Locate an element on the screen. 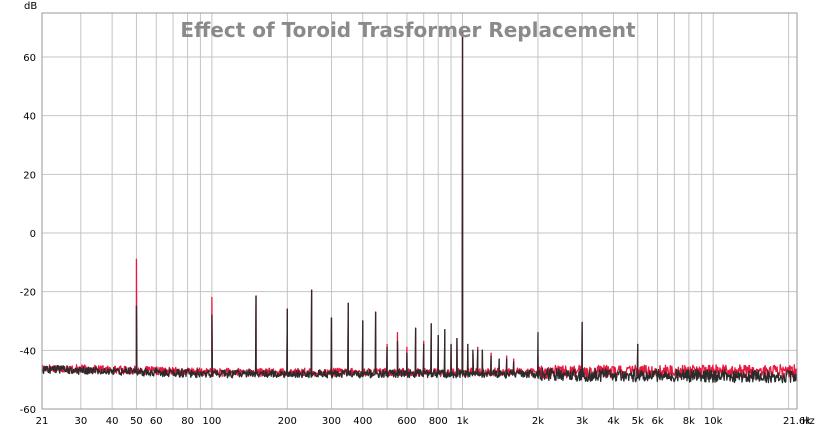 This screenshot has height=432, width=818. x-tick-label: 600 is located at coordinates (406, 421).